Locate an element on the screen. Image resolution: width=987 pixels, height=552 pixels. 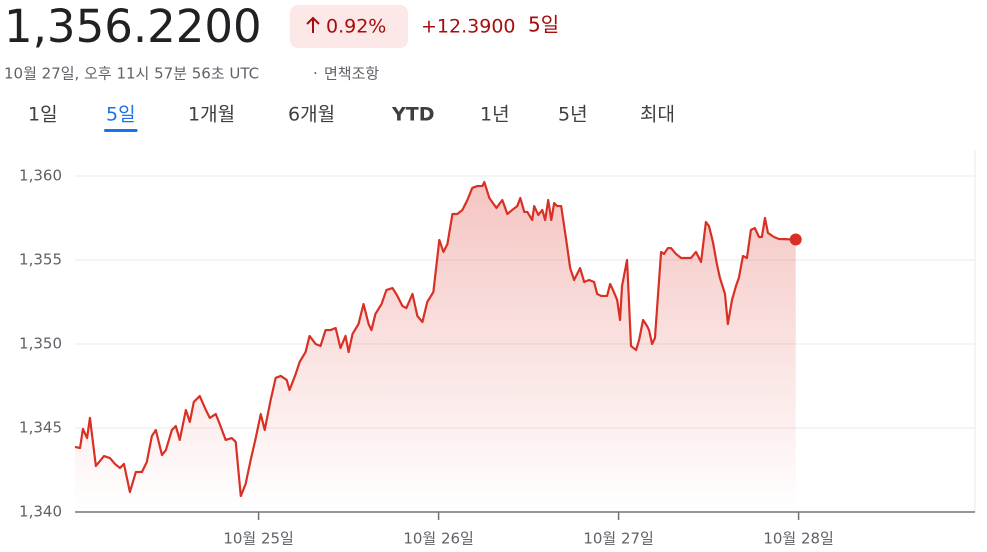
price: 1,356.2200 is located at coordinates (133, 26).